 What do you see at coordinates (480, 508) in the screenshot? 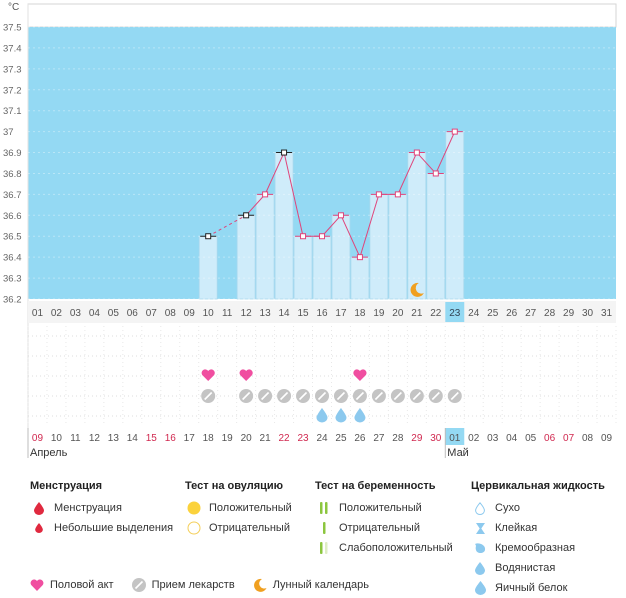
I see `drop-outline-icon` at bounding box center [480, 508].